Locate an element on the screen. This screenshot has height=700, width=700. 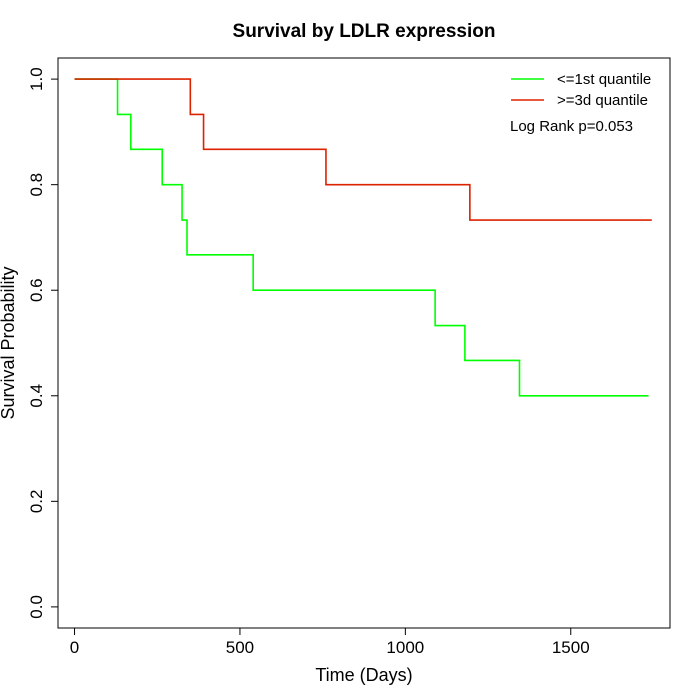
y-tick-label: 0.4 is located at coordinates (36, 396).